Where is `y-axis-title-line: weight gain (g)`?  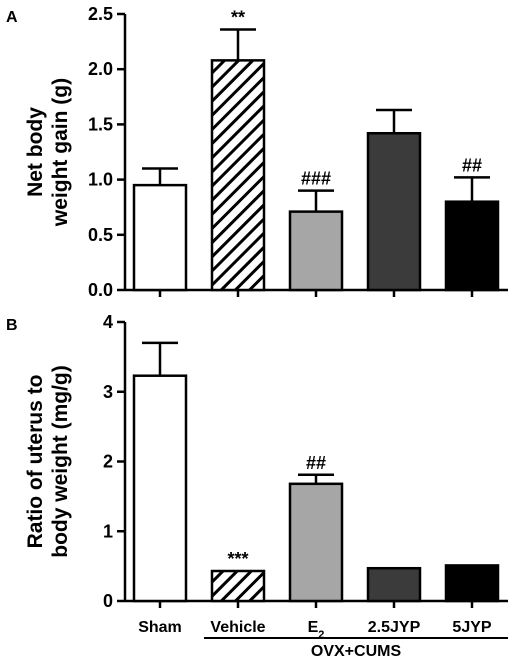
y-axis-title-line: weight gain (g) is located at coordinates (60, 152).